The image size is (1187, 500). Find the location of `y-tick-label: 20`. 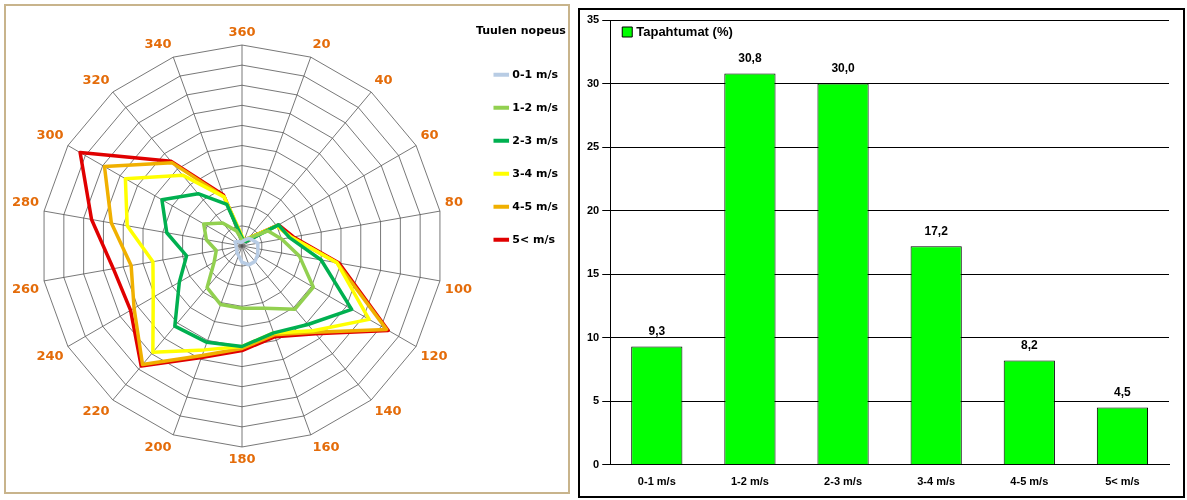

y-tick-label: 20 is located at coordinates (593, 209).